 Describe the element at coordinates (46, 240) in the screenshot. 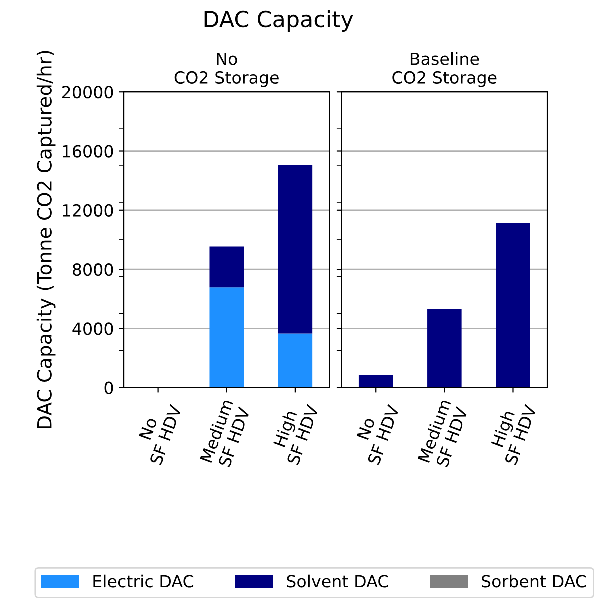

I see `y-axis-title: DAC Capacity (Tonne CO2 Captured/hr)` at that location.